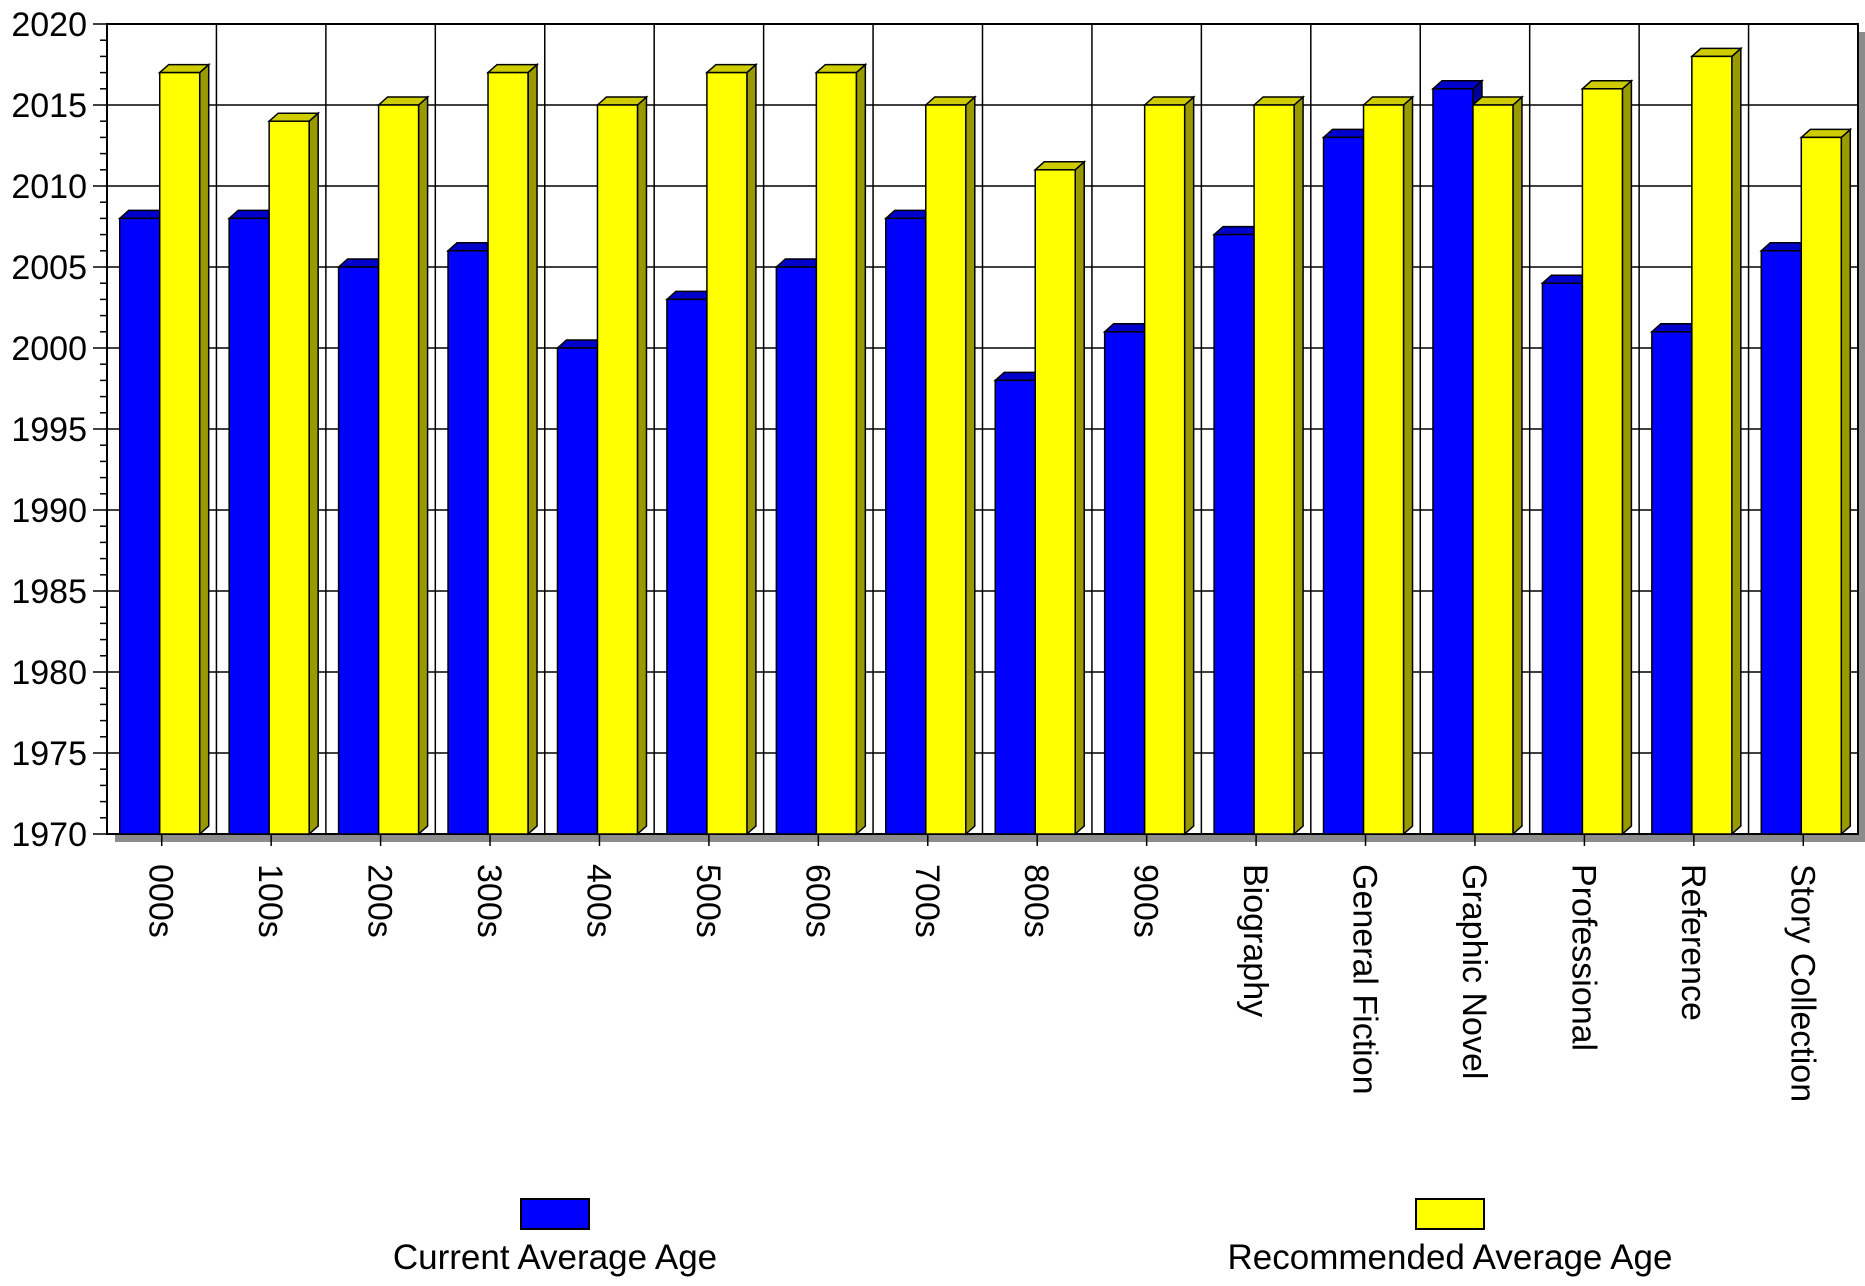  I want to click on legend-swatch-recommended, so click(1450, 1214).